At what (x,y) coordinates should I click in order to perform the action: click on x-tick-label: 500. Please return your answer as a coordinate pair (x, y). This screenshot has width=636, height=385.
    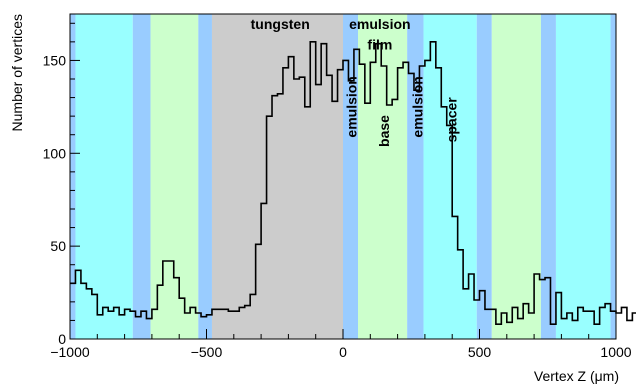
    Looking at the image, I should click on (480, 352).